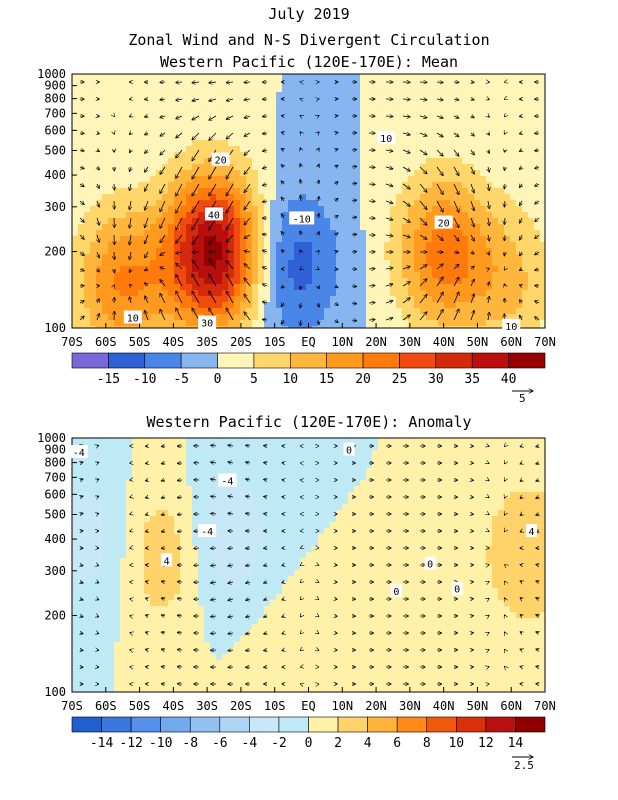  I want to click on x-tick-label: 70S, so click(72, 342).